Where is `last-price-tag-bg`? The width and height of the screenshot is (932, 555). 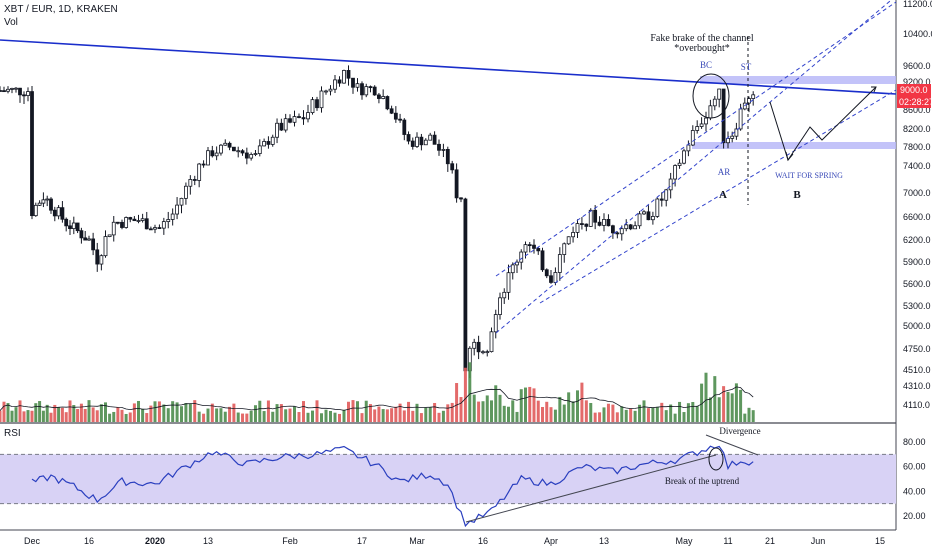
last-price-tag-bg is located at coordinates (914, 90).